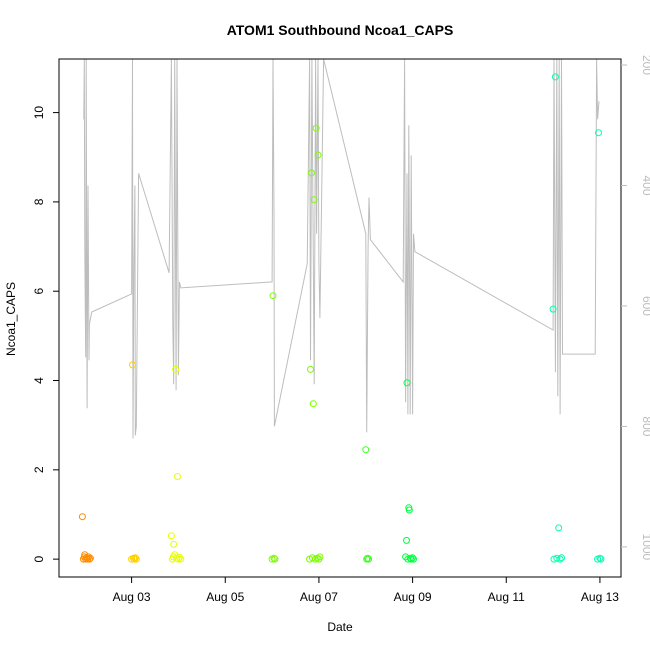 The height and width of the screenshot is (650, 650). I want to click on y2-tick-label: 200, so click(645, 65).